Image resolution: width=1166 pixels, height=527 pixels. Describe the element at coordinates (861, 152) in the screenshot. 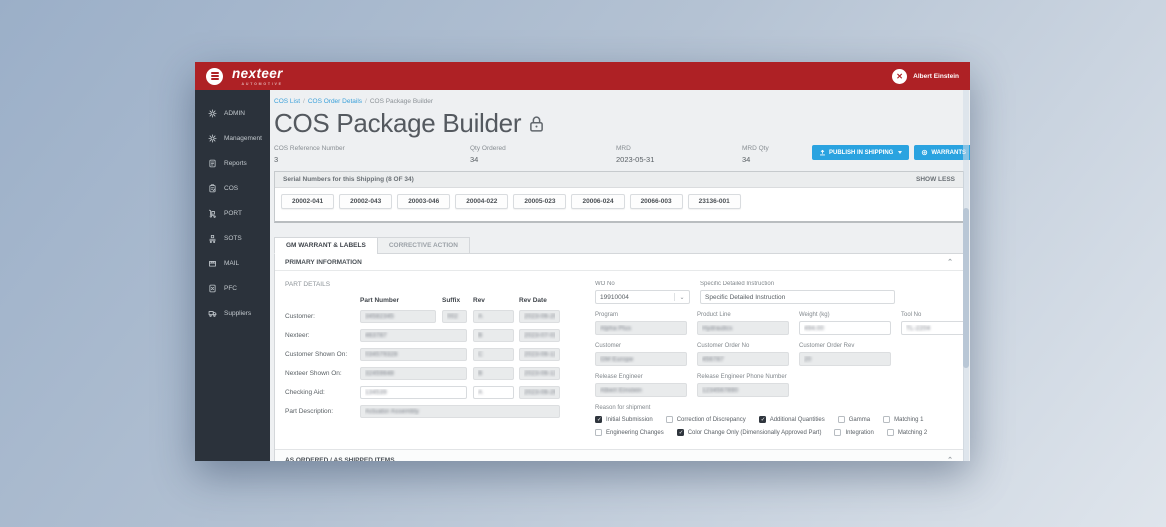

I see `publish-in-shipping-button: PUBLISH IN SHIPPING` at that location.